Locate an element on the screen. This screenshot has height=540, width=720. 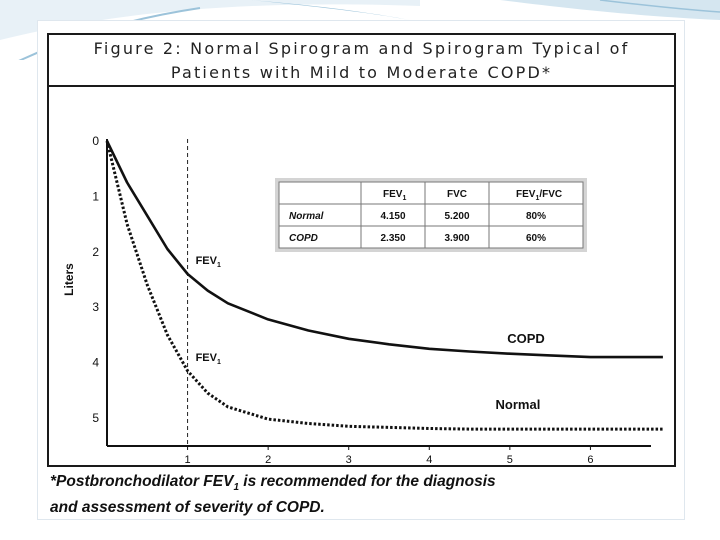
x-tick-label: 5 is located at coordinates (510, 459).